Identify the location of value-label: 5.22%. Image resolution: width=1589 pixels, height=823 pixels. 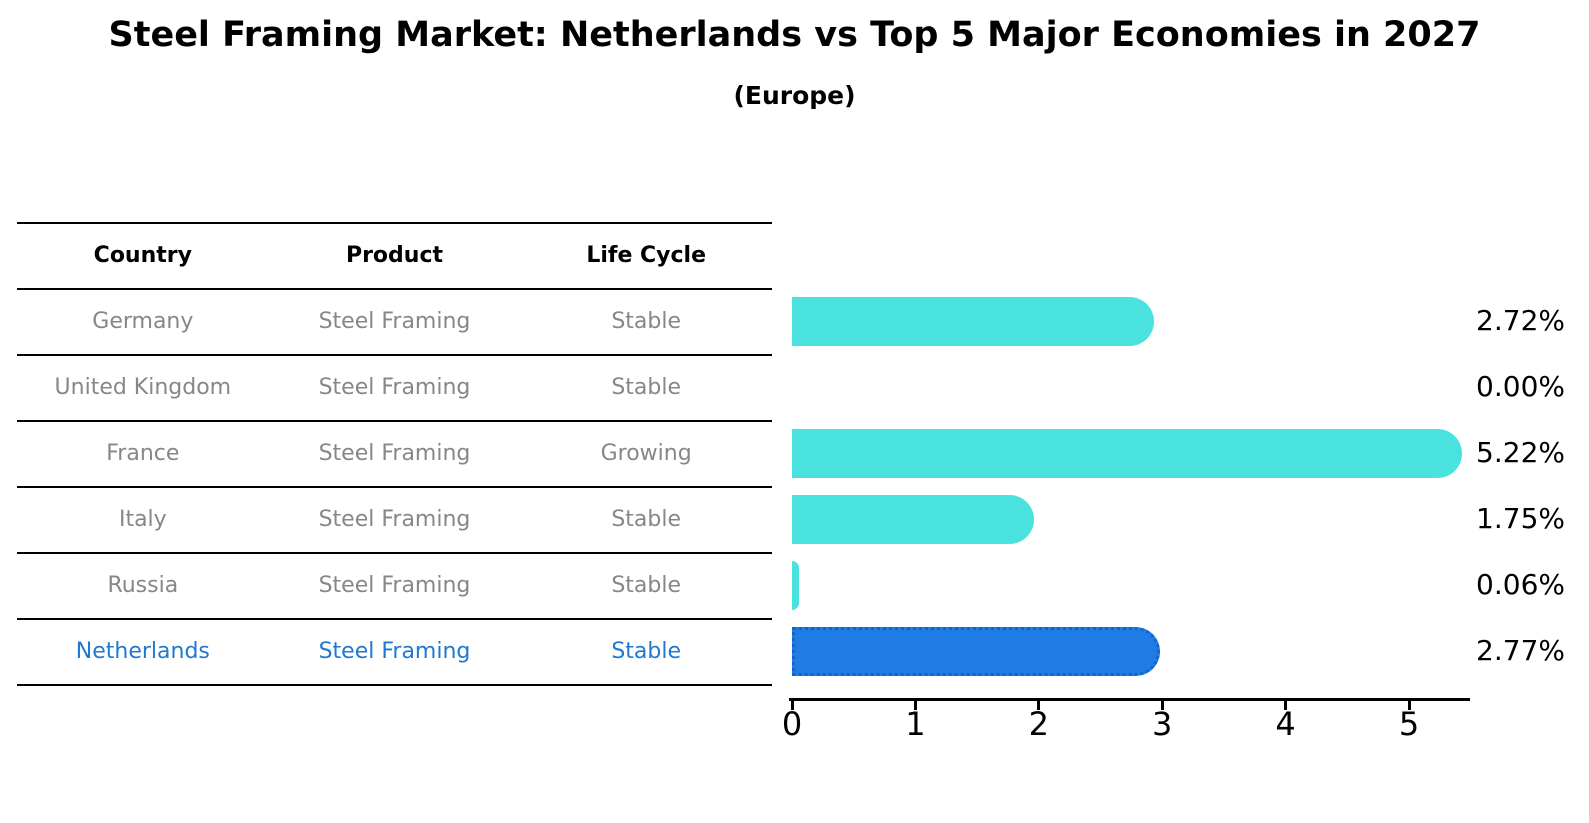
(1520, 452).